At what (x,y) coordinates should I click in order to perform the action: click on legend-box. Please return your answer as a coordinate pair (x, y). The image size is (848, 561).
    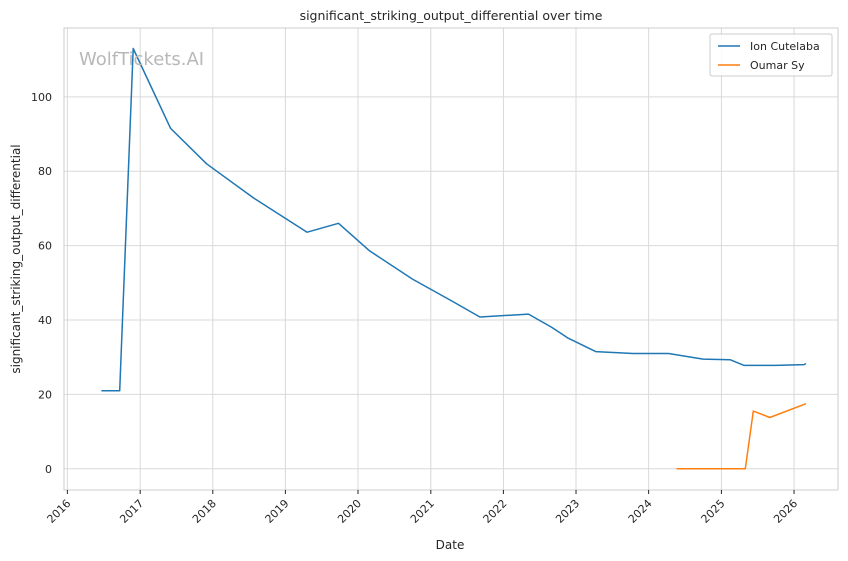
    Looking at the image, I should click on (771, 55).